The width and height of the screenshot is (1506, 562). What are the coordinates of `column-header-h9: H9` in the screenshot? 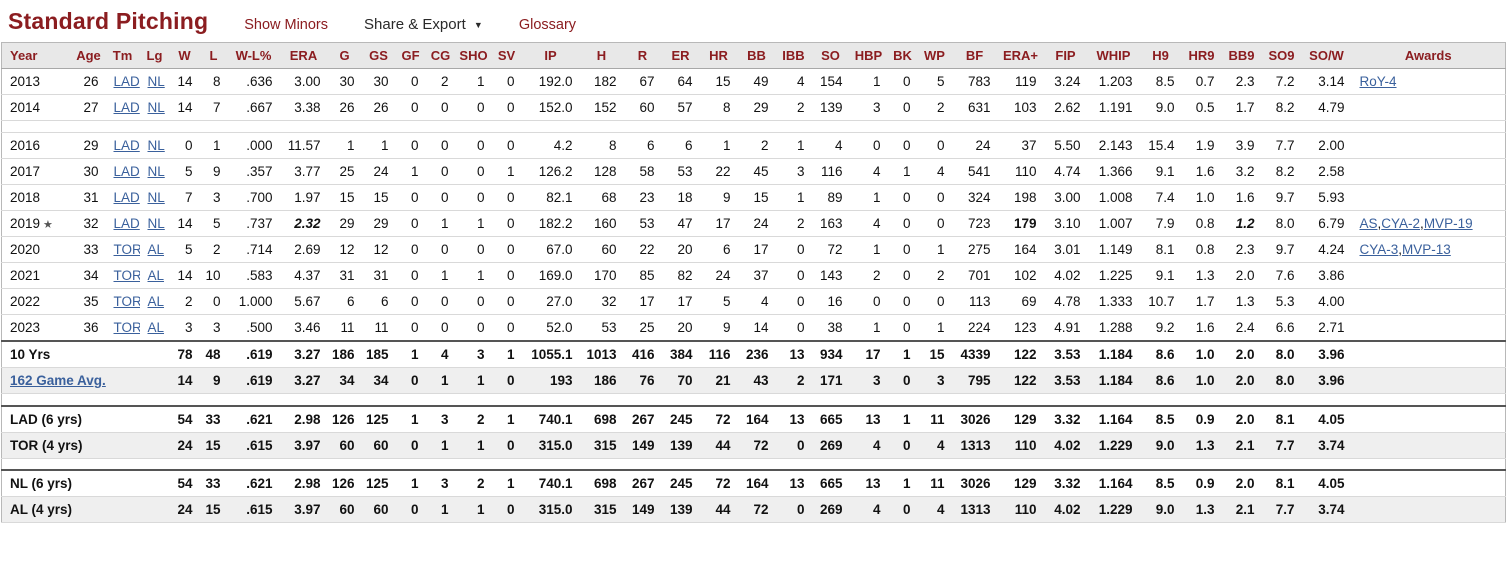 It's located at (1160, 55).